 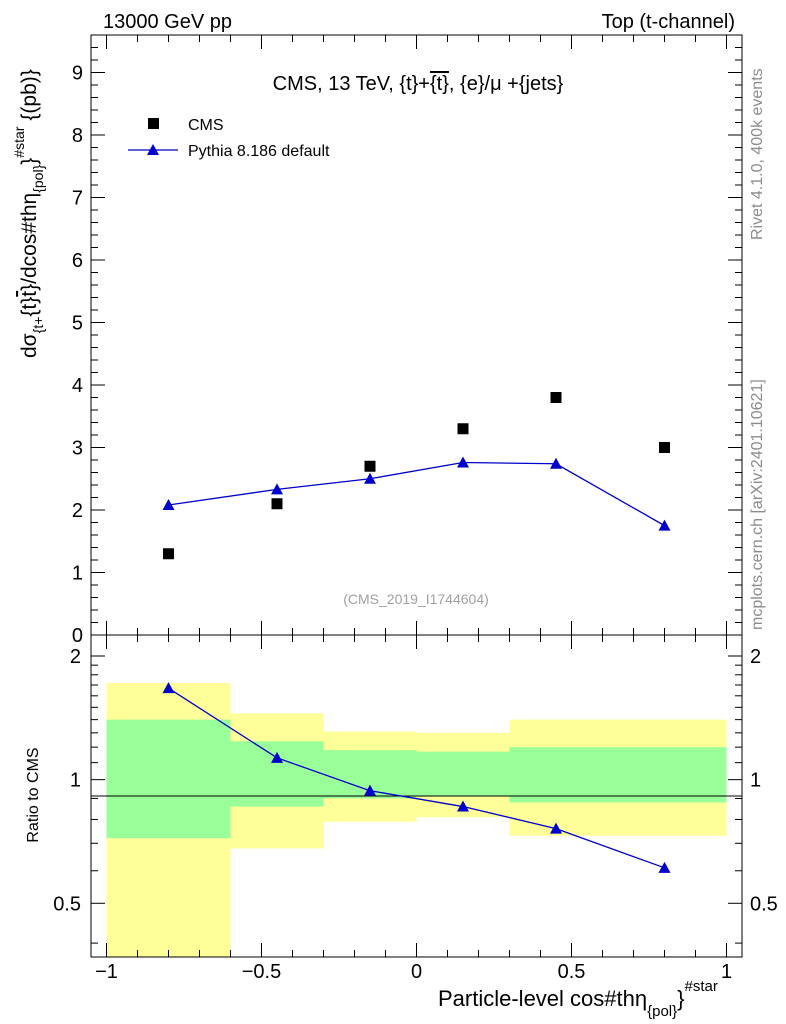 I want to click on legend-mc-label: Pythia 8.186 default, so click(x=259, y=151).